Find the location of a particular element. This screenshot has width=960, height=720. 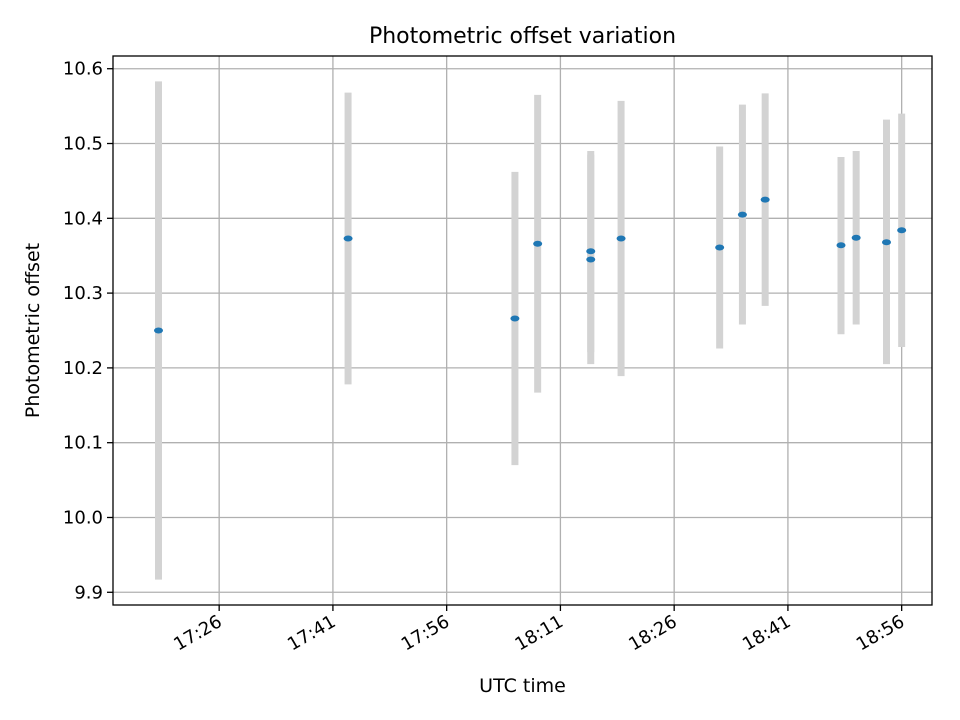

y-tick-label: 10.5 is located at coordinates (83, 144).